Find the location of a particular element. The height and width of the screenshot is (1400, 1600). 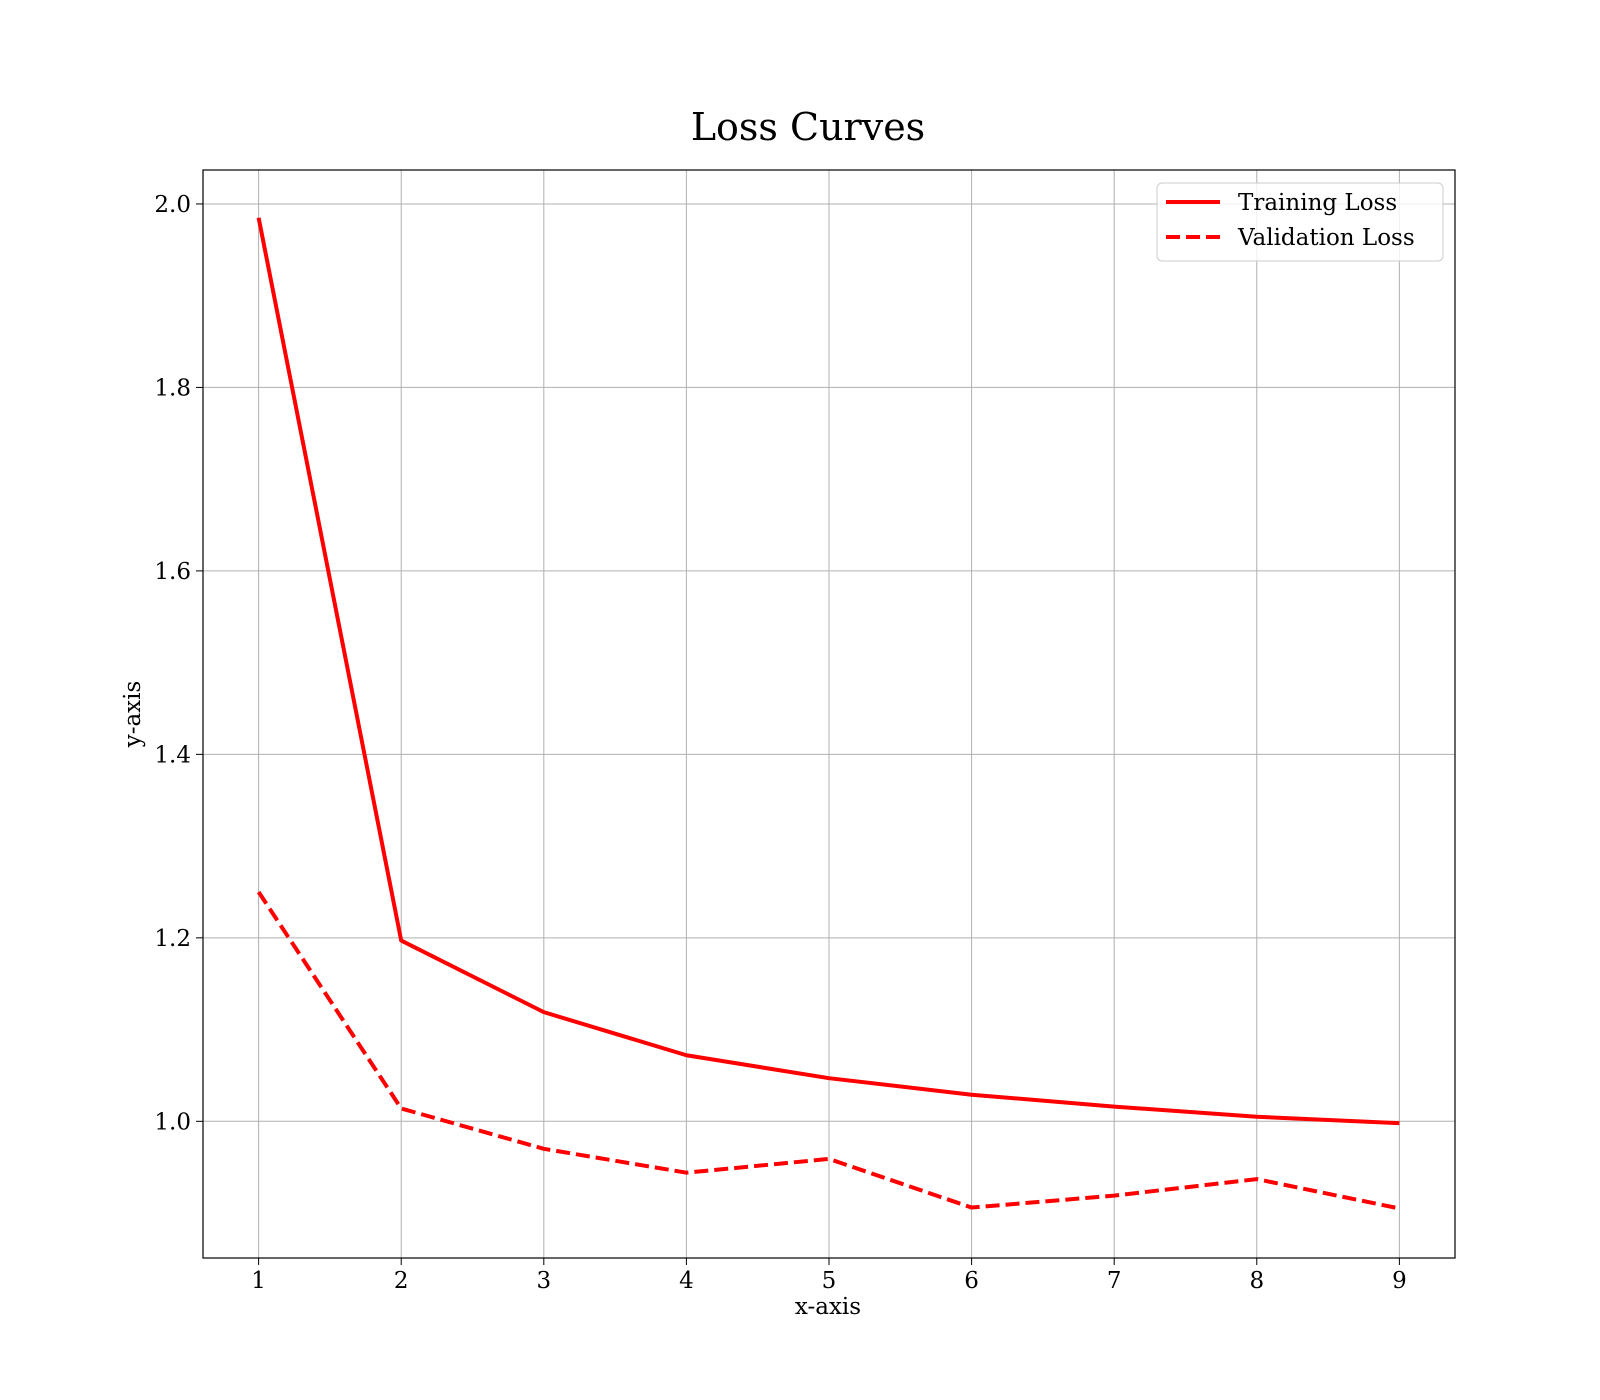

y-tick-label: 1.4 is located at coordinates (172, 755).